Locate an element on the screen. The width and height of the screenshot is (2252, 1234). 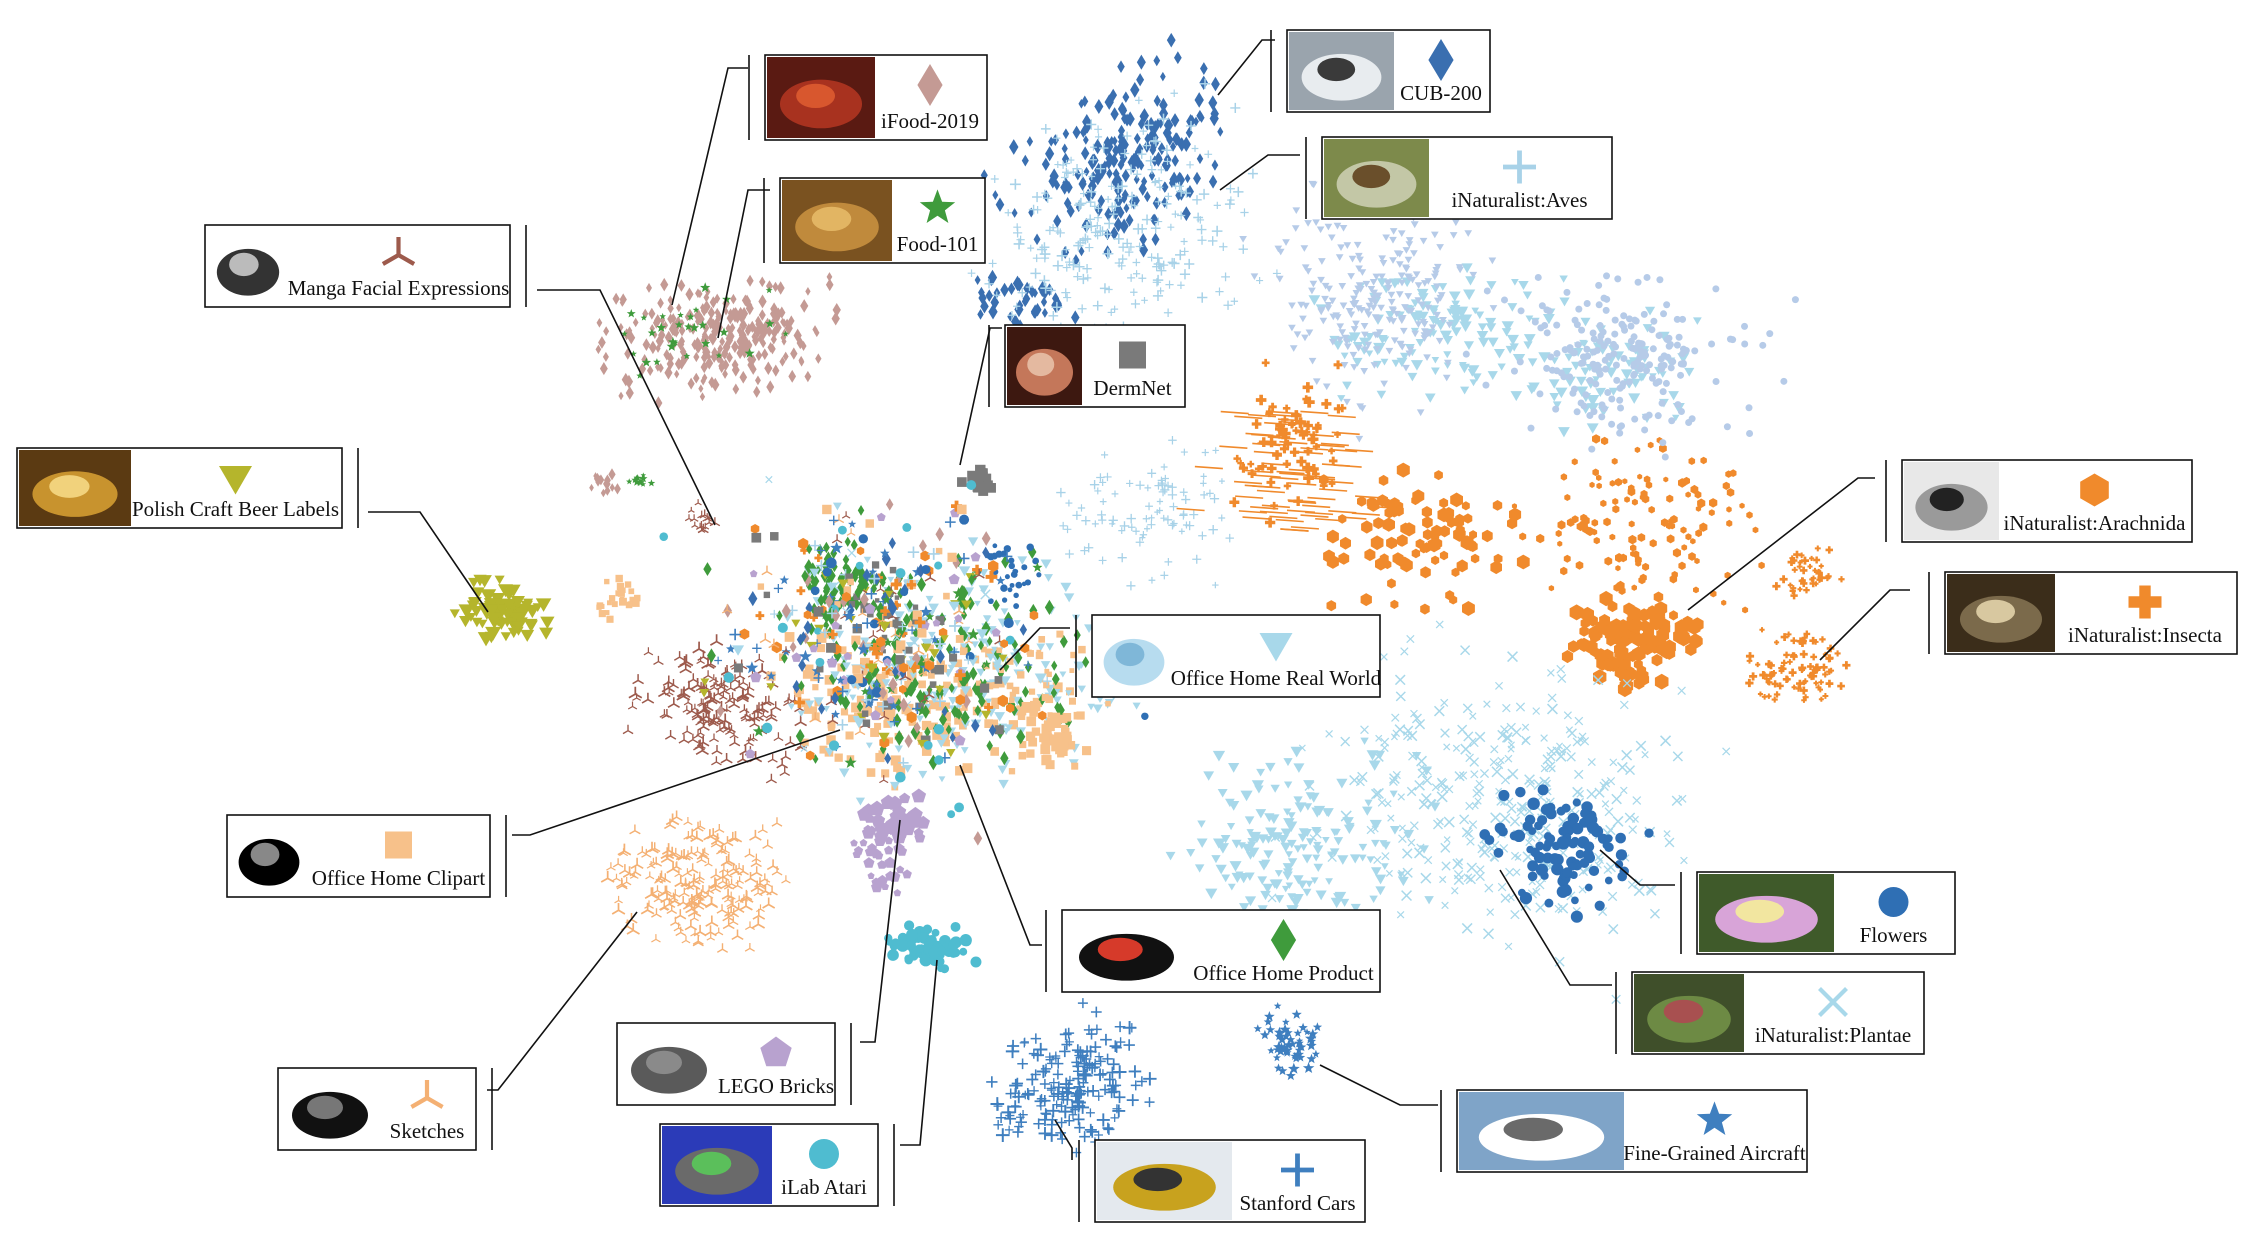
legend-marker-icon is located at coordinates (1132, 355).